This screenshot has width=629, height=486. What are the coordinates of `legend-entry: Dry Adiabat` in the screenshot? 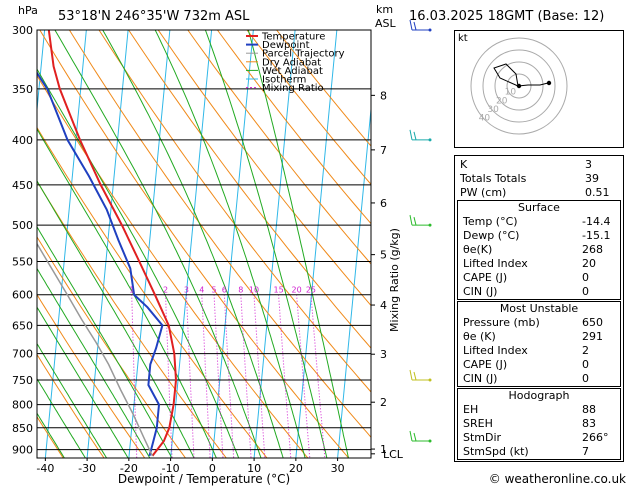 It's located at (291, 62).